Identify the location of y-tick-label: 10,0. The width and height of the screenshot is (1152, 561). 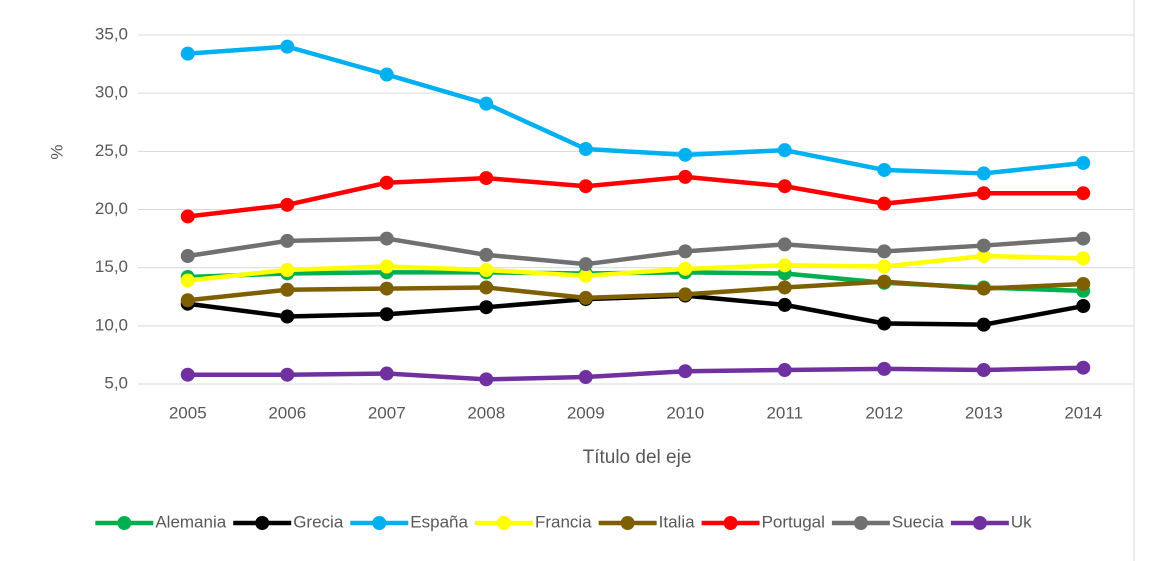
(111, 324).